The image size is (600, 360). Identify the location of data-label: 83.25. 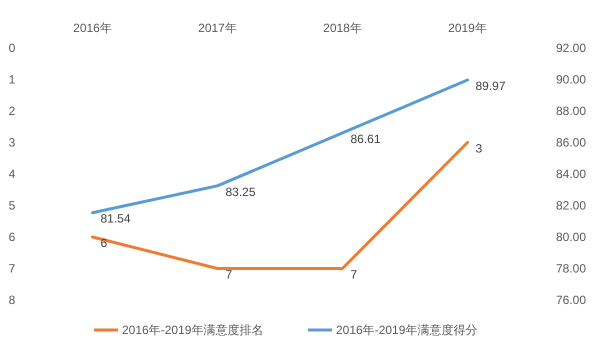
(241, 191).